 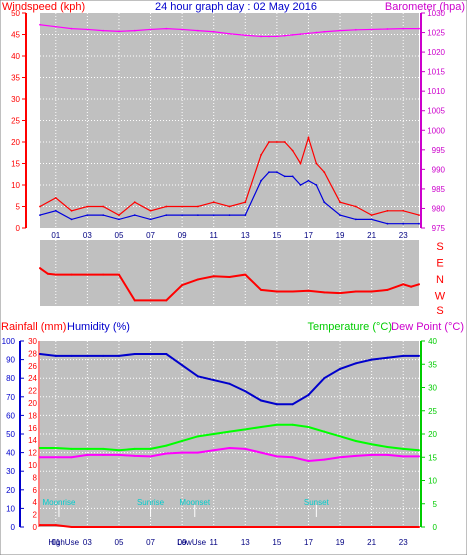 What do you see at coordinates (15, 56) in the screenshot?
I see `windspeed-tick-label: 40` at bounding box center [15, 56].